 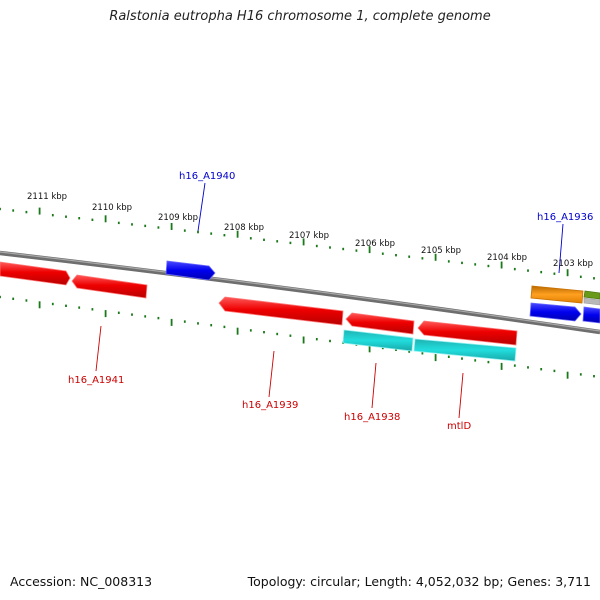 I want to click on label-h16-A1938: h16_A1938, so click(x=372, y=417).